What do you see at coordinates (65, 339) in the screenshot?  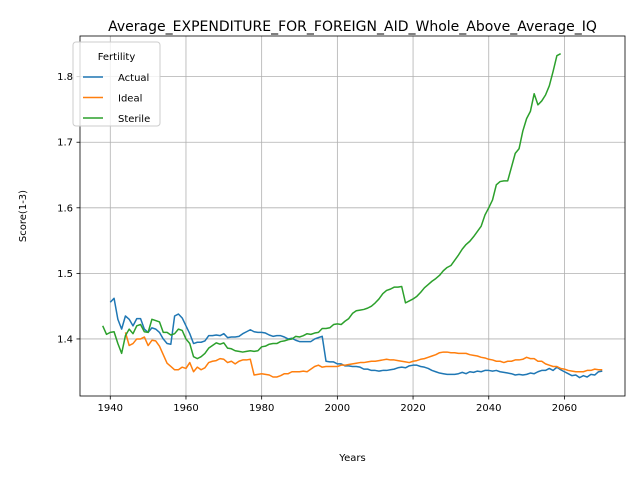 I see `y-tick-label: 1.4` at bounding box center [65, 339].